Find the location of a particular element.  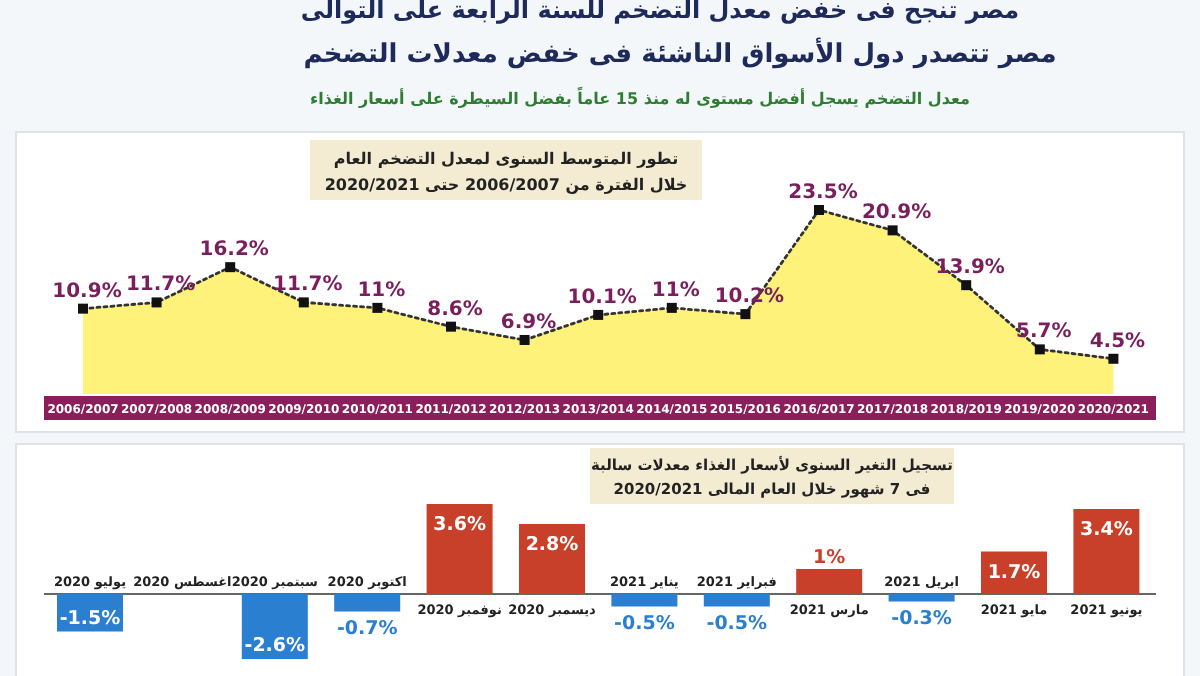

chart-title: تطور المتوسط السنوى لمعدل التضخم العام is located at coordinates (506, 159).